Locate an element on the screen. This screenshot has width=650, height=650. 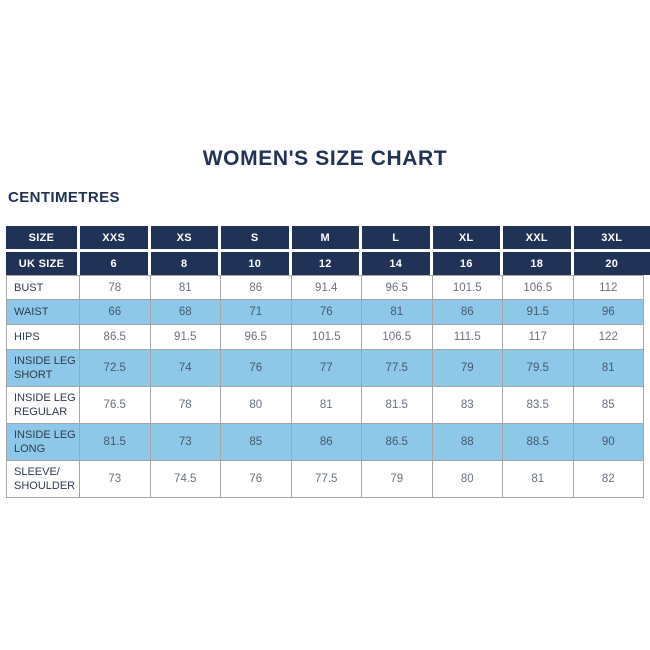
measurement-cell: 88 is located at coordinates (467, 442).